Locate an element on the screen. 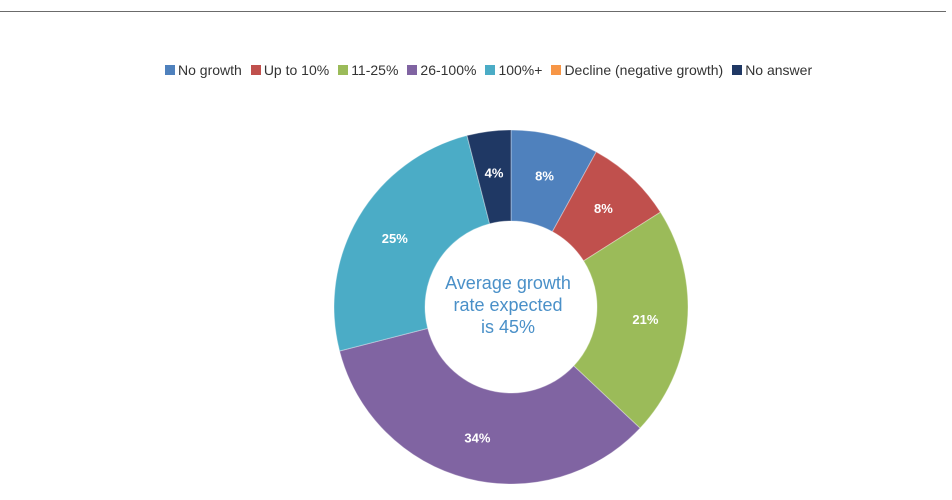 The height and width of the screenshot is (500, 952). center-text-line-3: is 45% is located at coordinates (508, 327).